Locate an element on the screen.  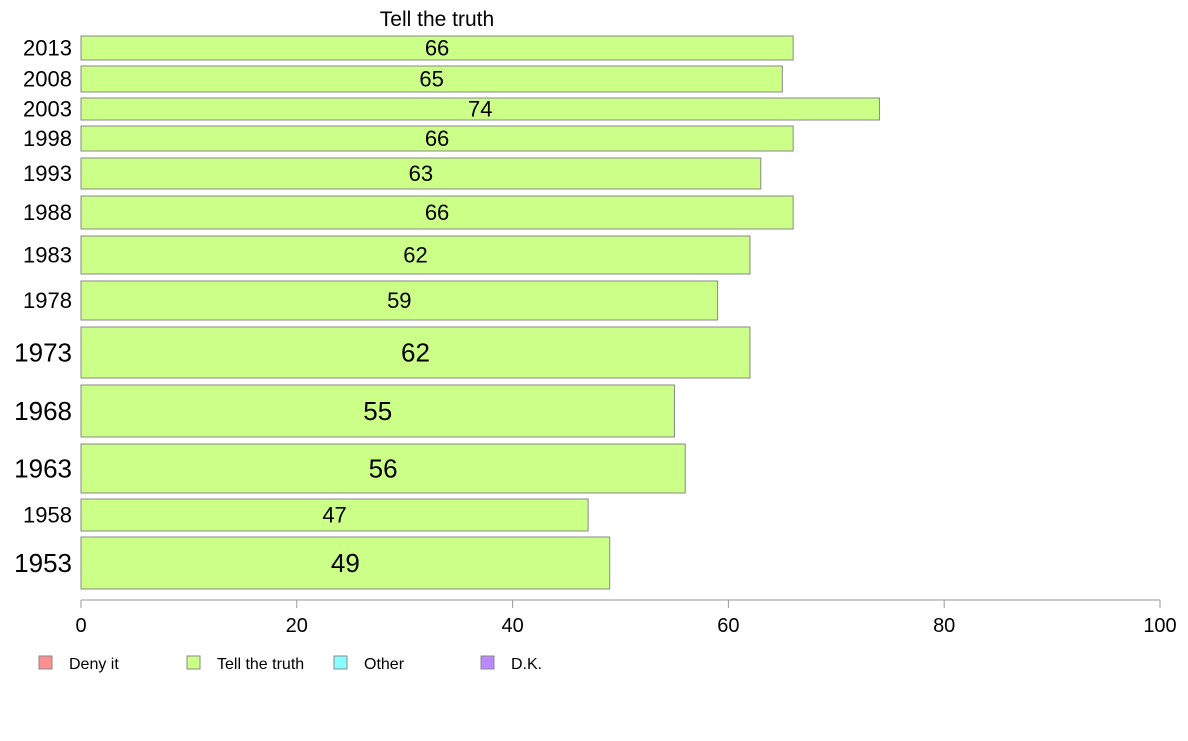
category-label-1963: 1963 is located at coordinates (43, 469).